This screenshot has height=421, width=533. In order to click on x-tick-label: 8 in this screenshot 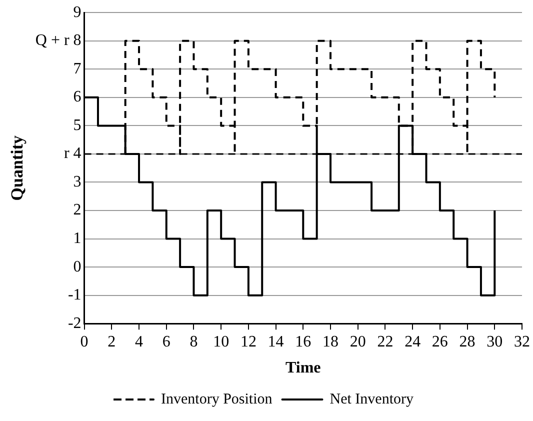, I will do `click(194, 341)`.